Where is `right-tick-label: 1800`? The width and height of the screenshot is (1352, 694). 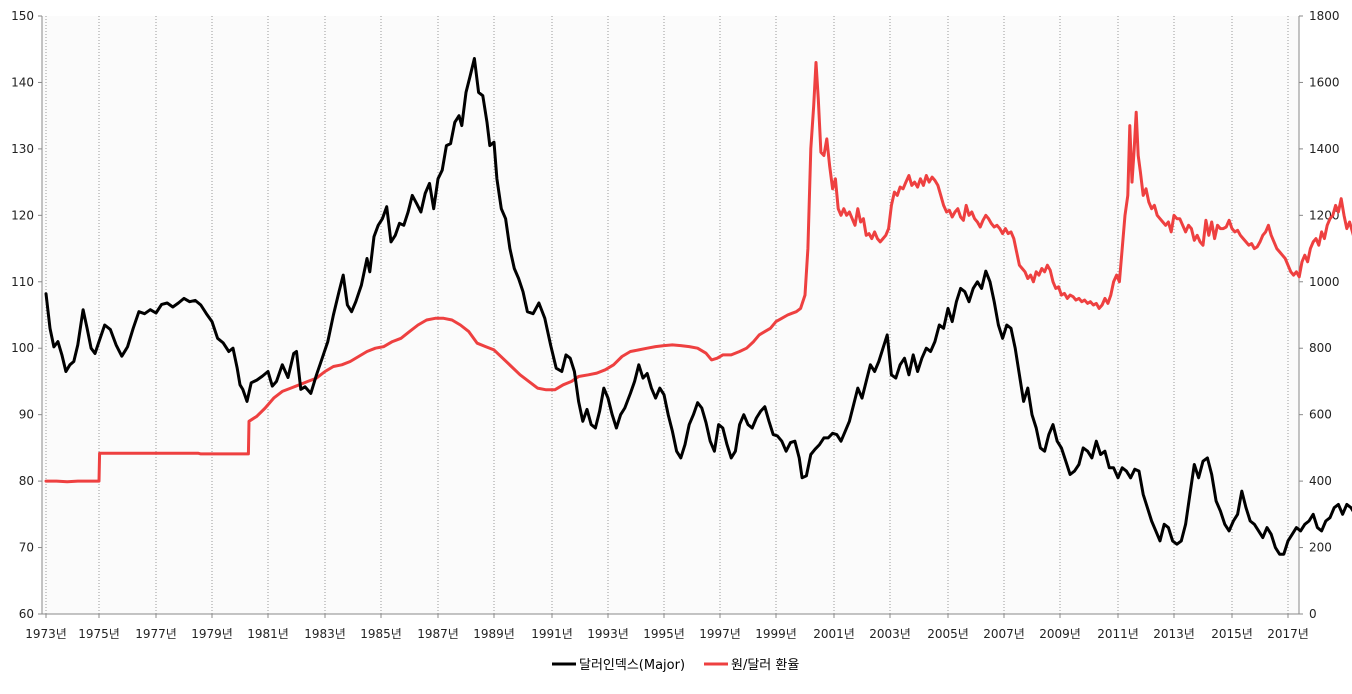 right-tick-label: 1800 is located at coordinates (1324, 16).